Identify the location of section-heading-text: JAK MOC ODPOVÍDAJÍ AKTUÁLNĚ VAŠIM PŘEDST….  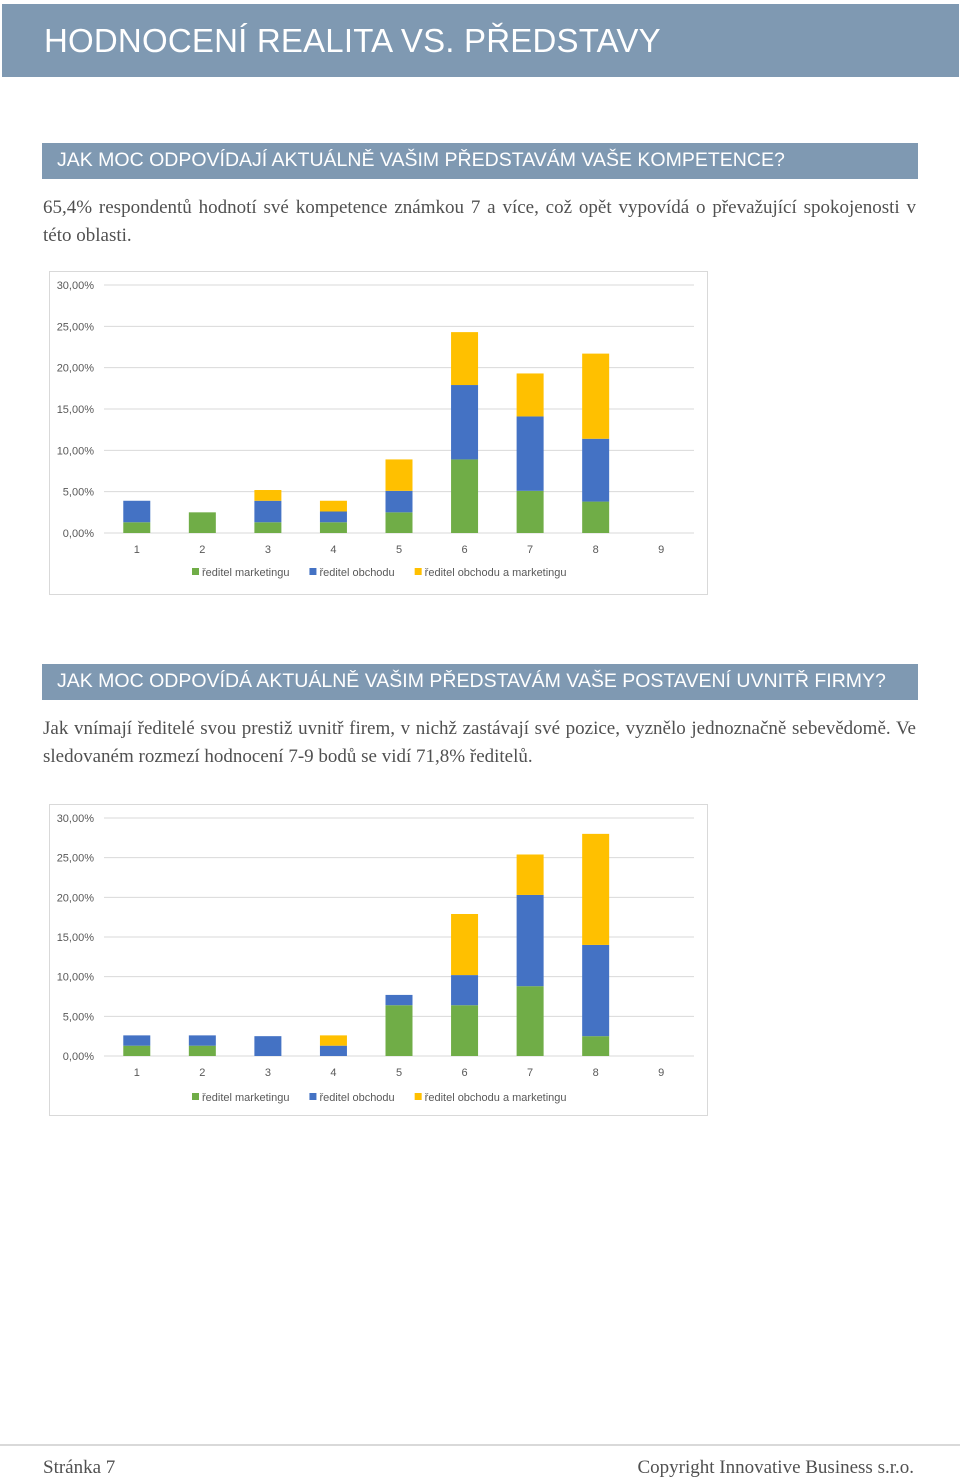
(421, 160).